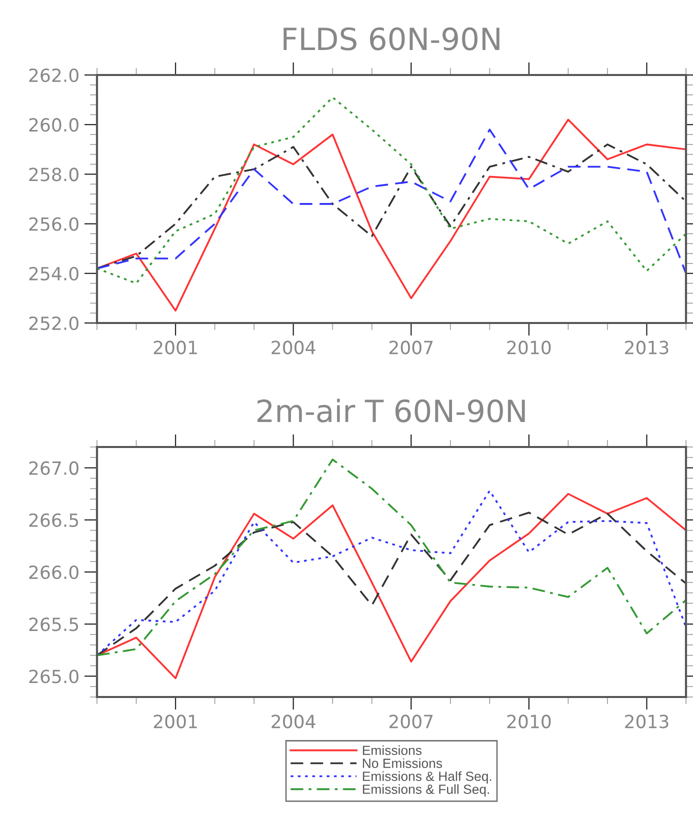  I want to click on y-tick-label: 260.0, so click(53, 125).